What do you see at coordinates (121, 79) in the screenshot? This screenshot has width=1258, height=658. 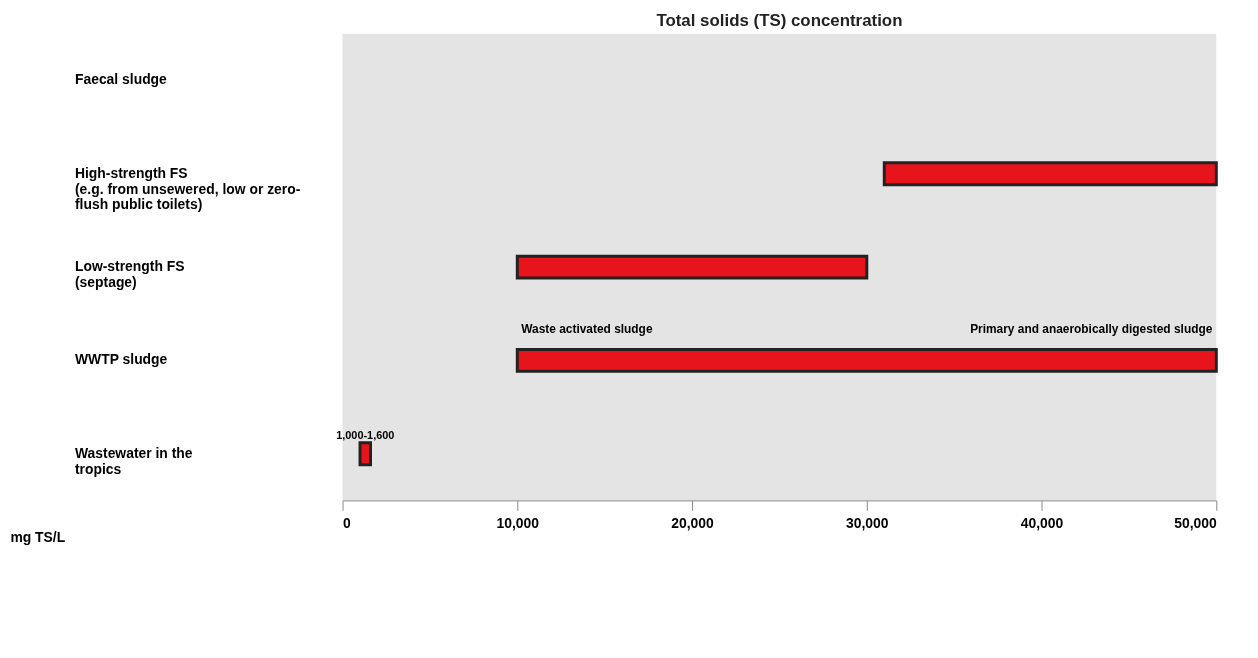 I see `y-tick-label: Faecal sludge` at bounding box center [121, 79].